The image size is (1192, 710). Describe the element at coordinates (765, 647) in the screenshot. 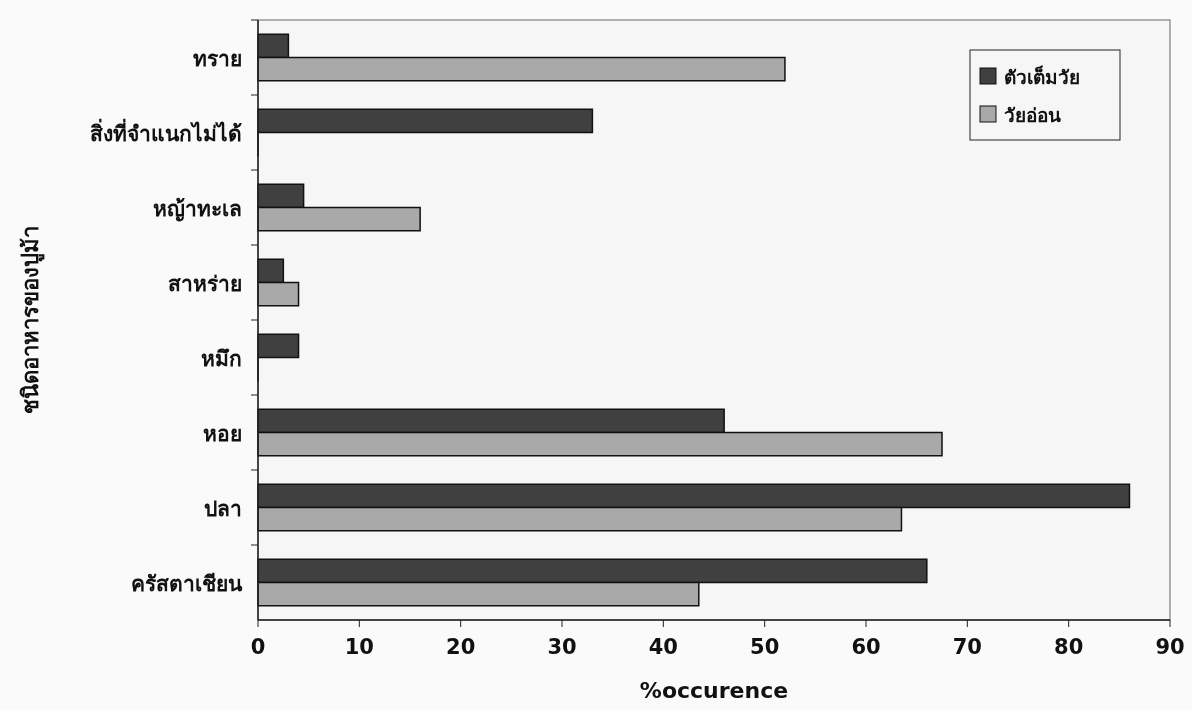

I see `x-tick-label: 50` at that location.